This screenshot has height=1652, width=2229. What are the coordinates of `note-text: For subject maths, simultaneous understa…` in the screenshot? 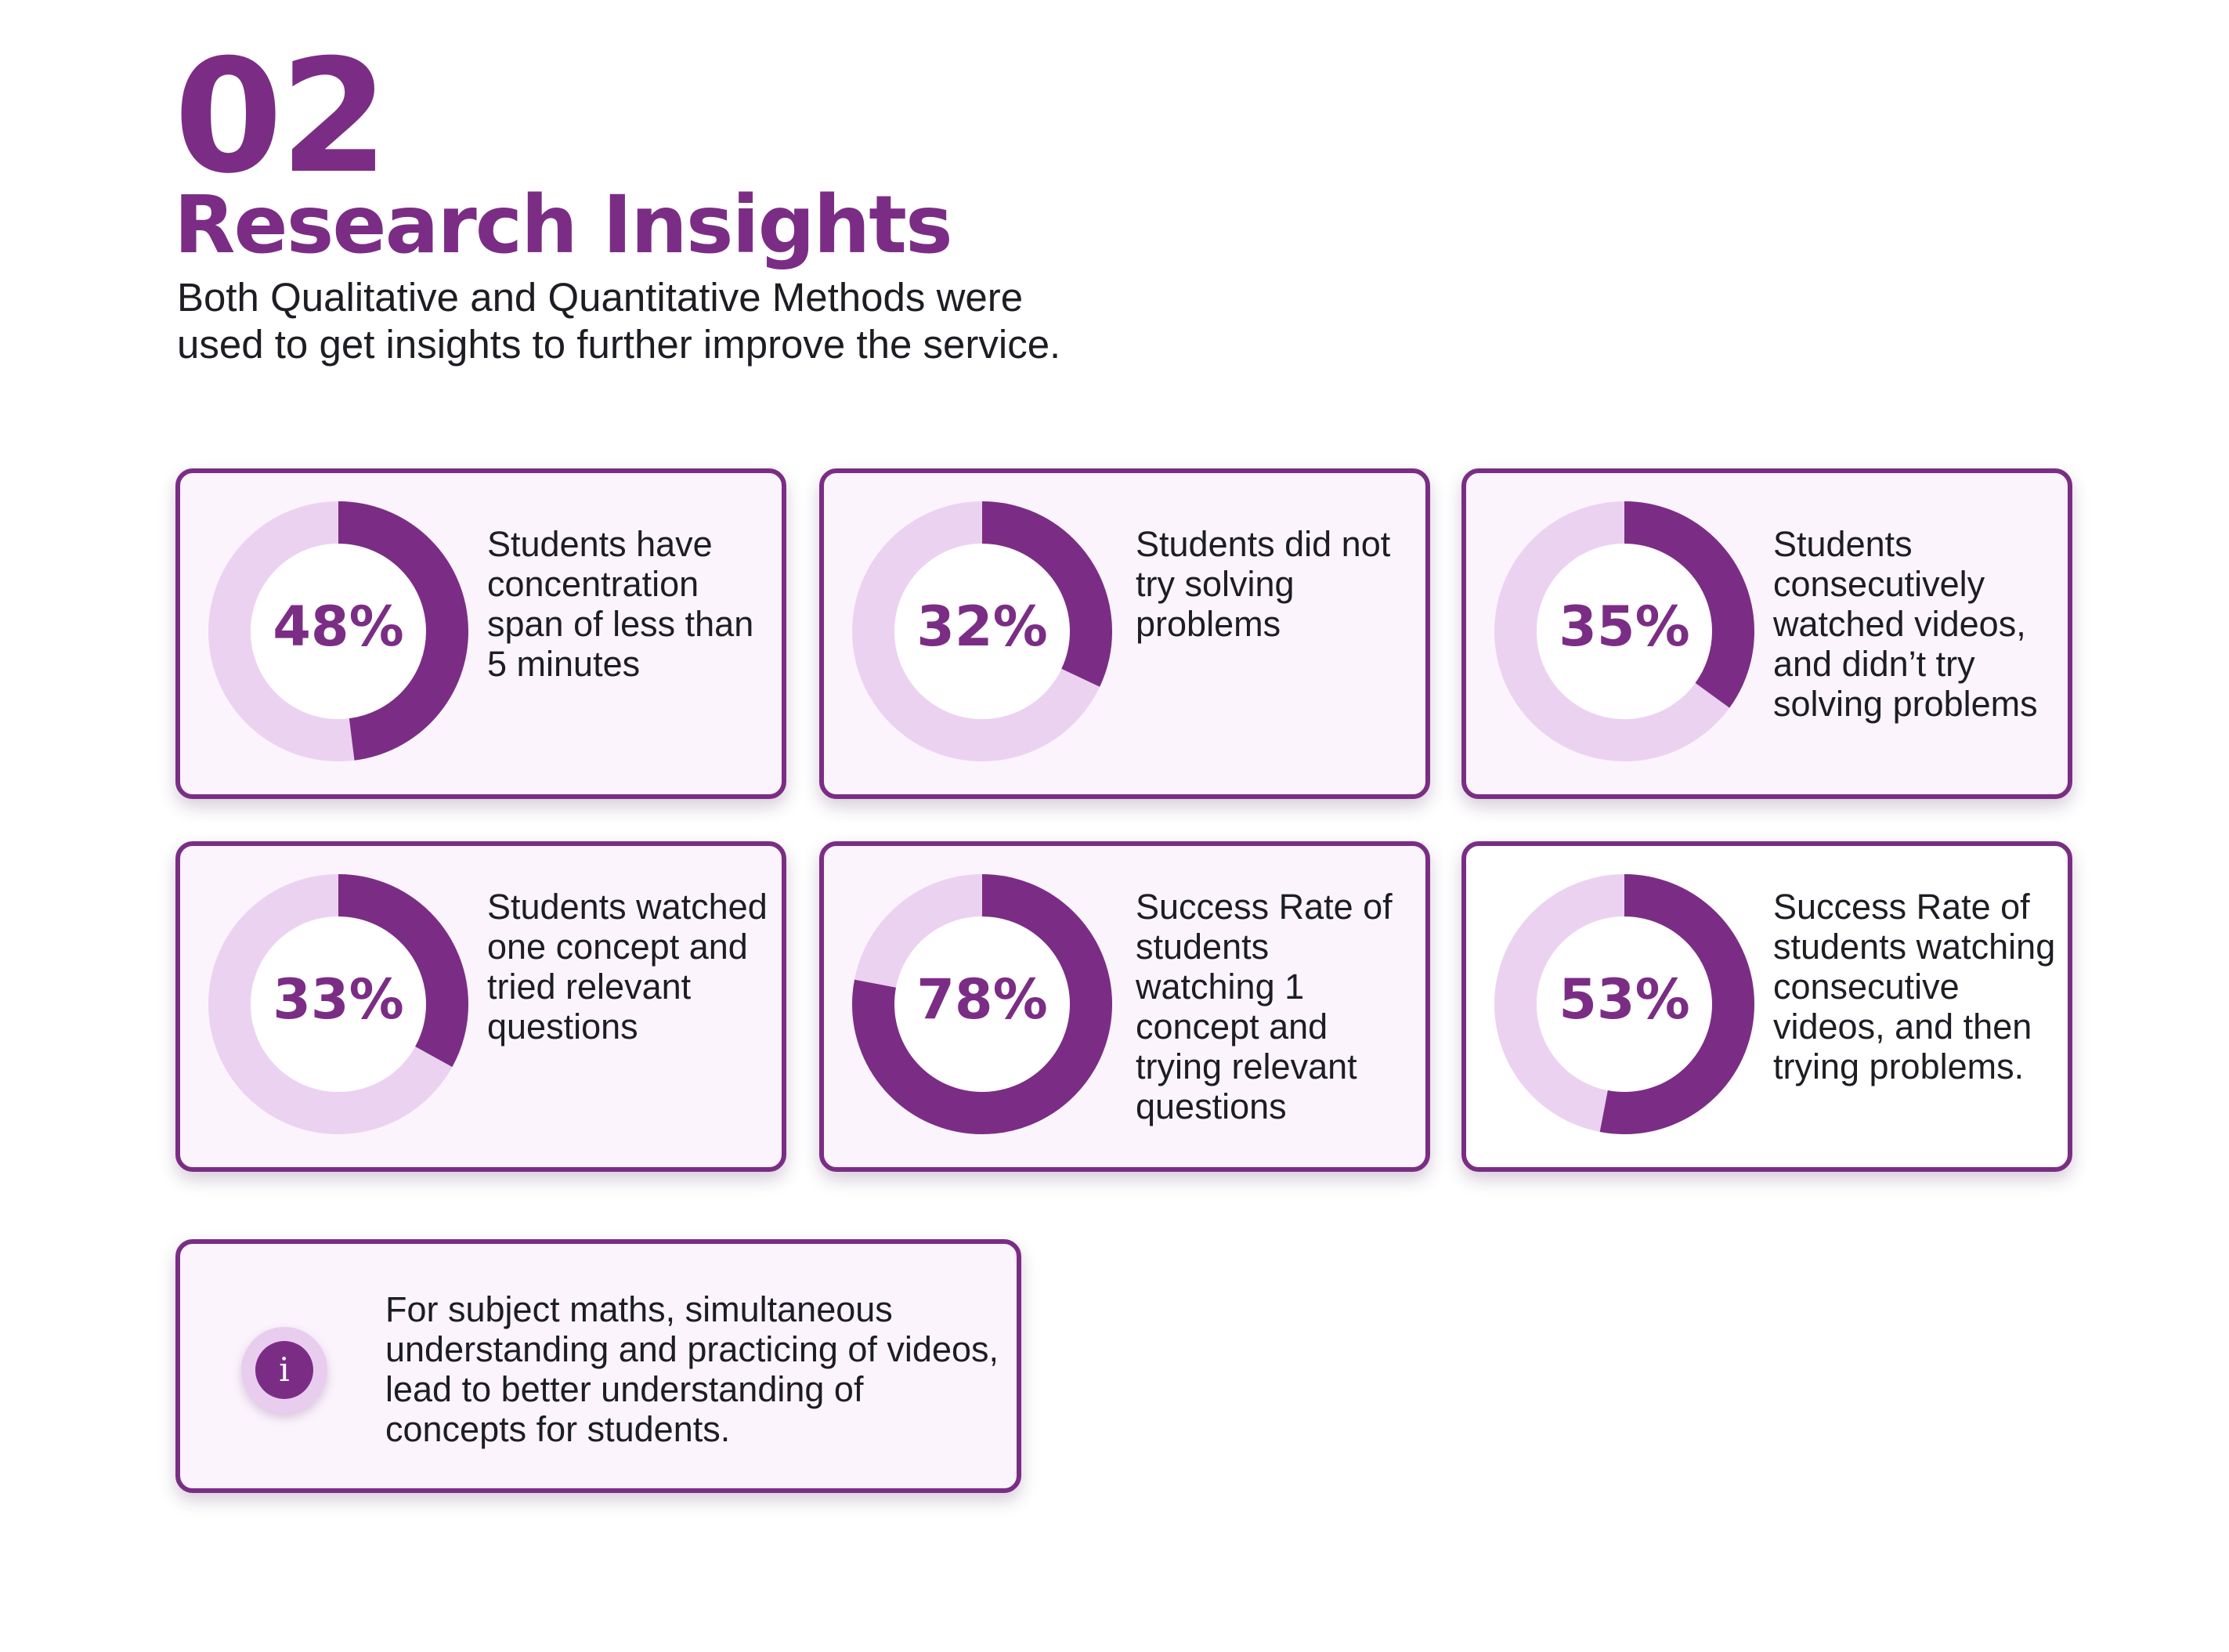 It's located at (692, 1369).